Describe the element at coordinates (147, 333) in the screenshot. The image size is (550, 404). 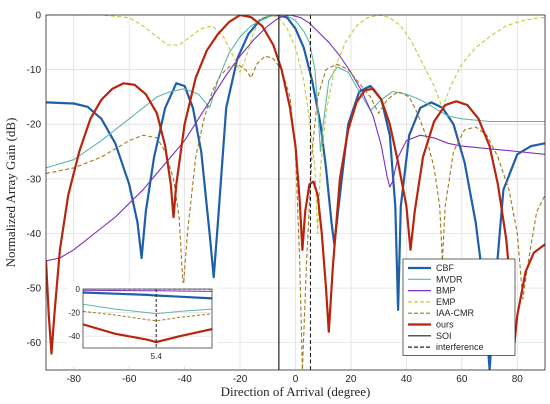
I see `inset-ours-line` at that location.